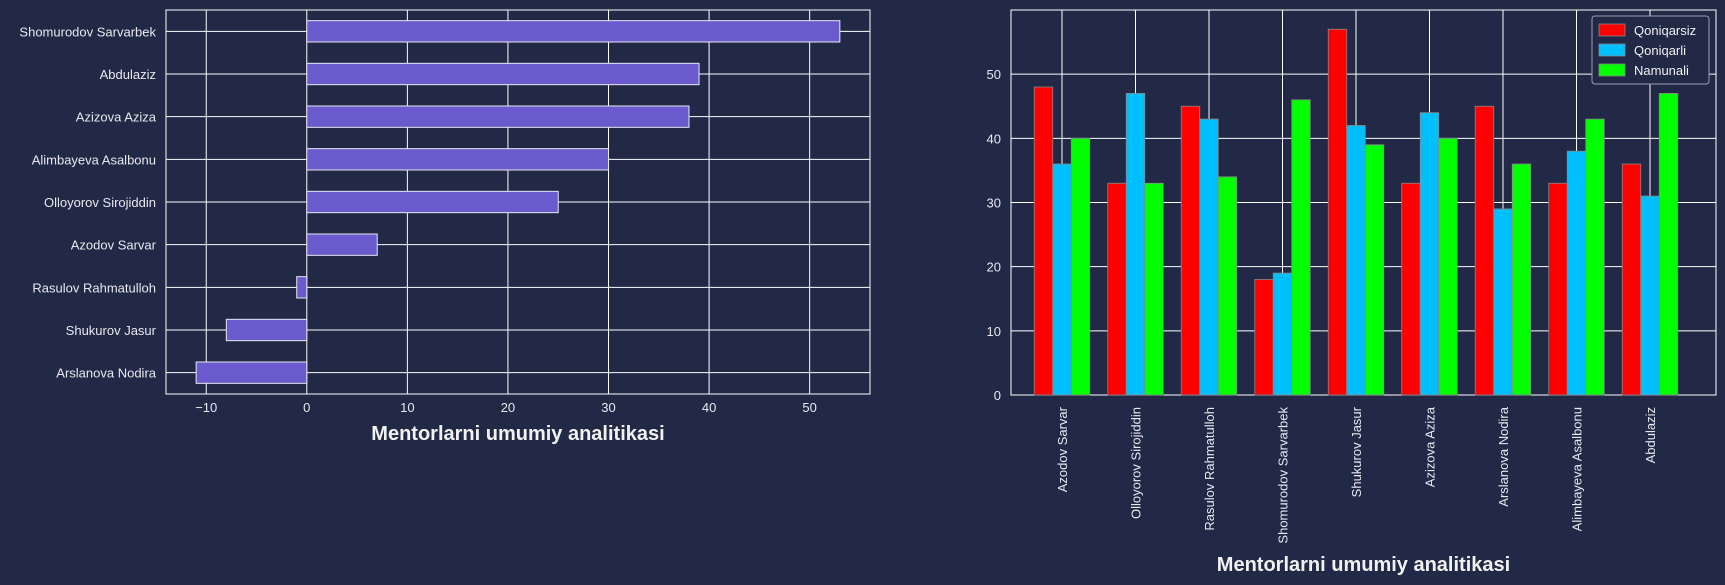 The image size is (1725, 585). What do you see at coordinates (1503, 456) in the screenshot?
I see `x-tick-label: Arslanova Nodira` at bounding box center [1503, 456].